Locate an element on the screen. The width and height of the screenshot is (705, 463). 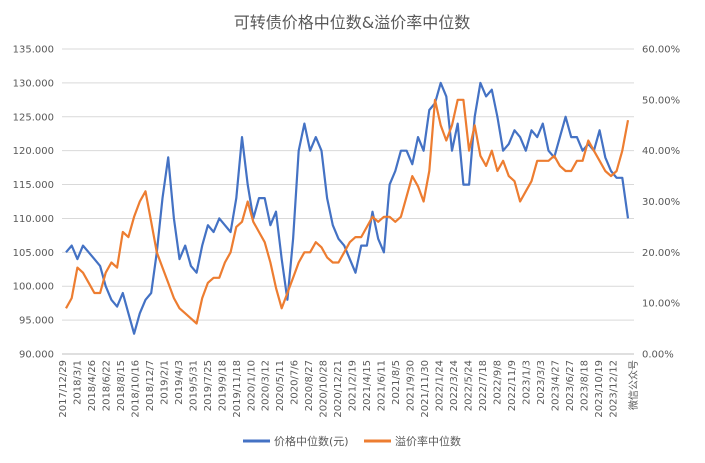
x-tick-label: 2023/3/3 is located at coordinates (541, 382).